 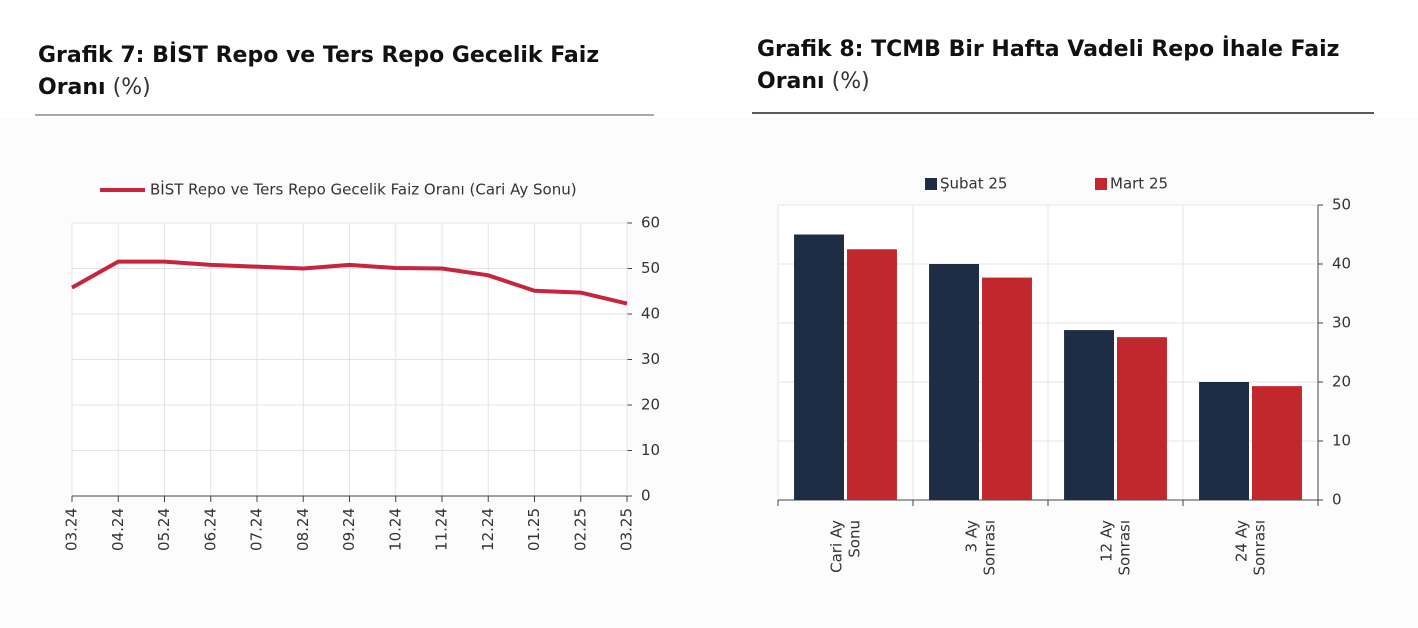 I want to click on x-tick-label: Cari AySonu, so click(x=845, y=546).